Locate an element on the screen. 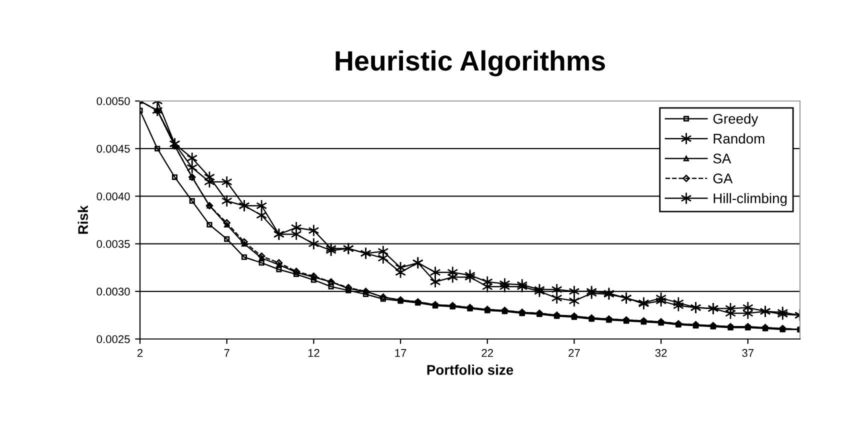 This screenshot has width=857, height=431. legend-label: GA is located at coordinates (723, 179).